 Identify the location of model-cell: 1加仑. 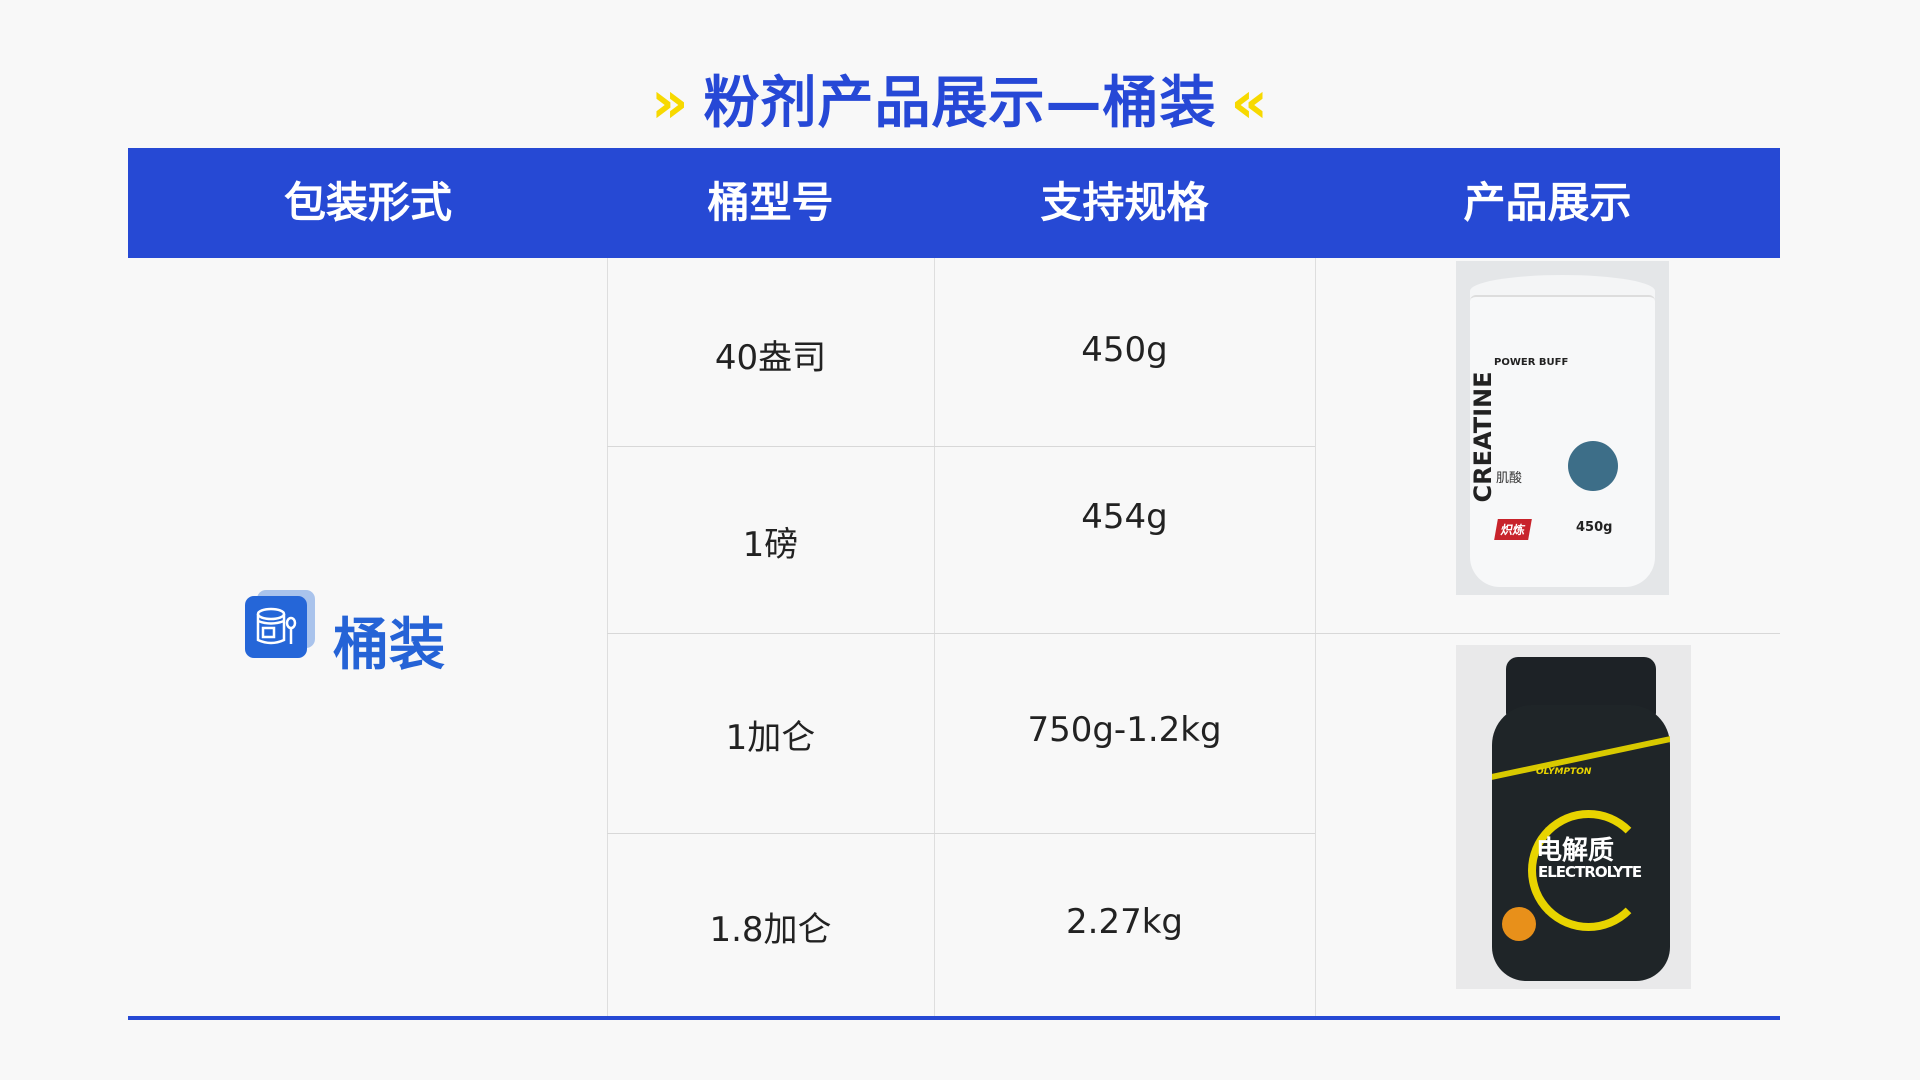
(770, 738).